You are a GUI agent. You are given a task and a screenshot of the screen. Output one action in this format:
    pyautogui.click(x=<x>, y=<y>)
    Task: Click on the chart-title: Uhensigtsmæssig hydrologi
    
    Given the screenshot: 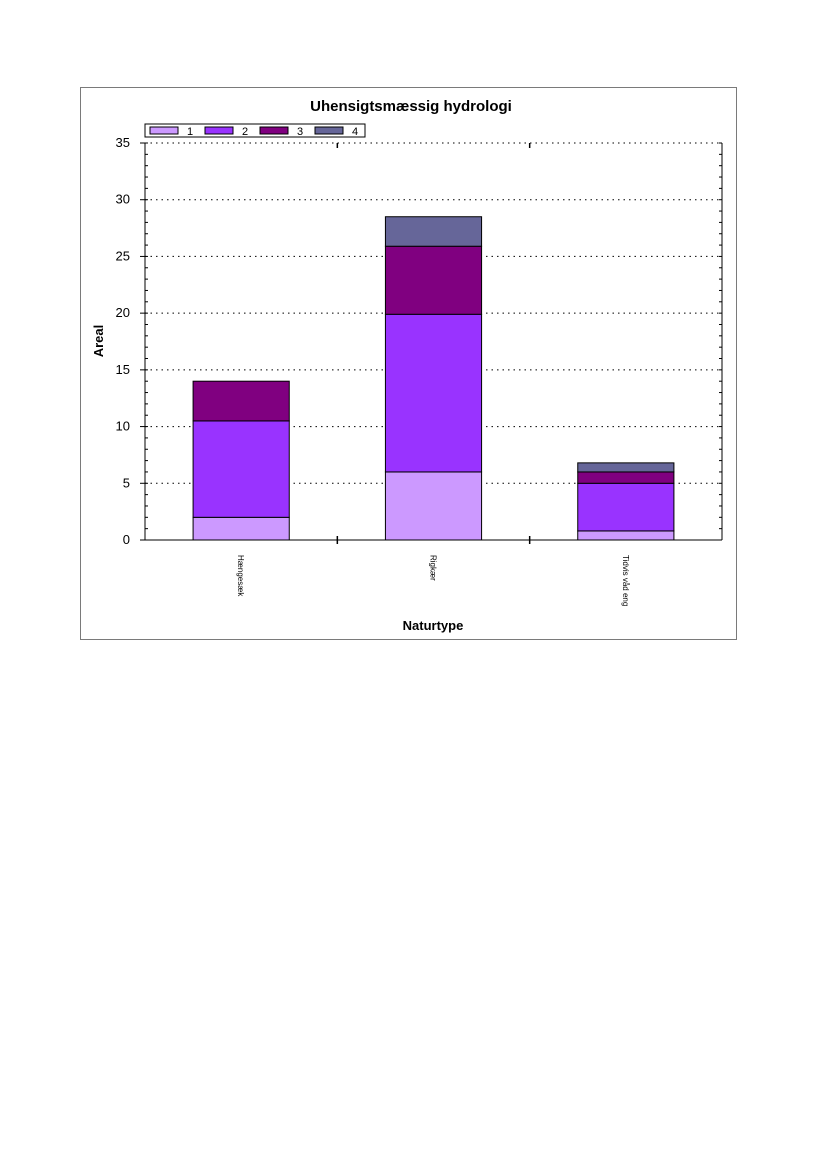 What is the action you would take?
    pyautogui.click(x=411, y=106)
    